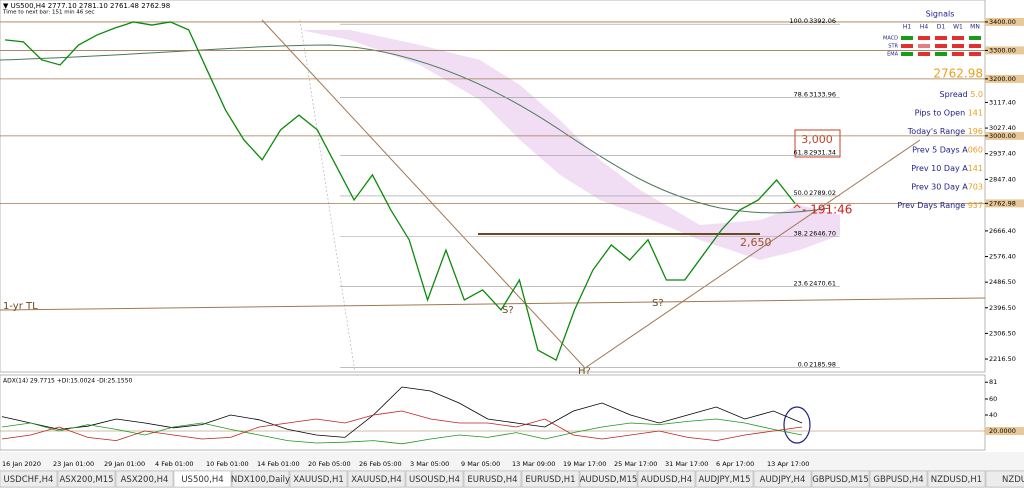 This screenshot has width=1024, height=492. What do you see at coordinates (635, 464) in the screenshot?
I see `date-label: 25 Mar 17:00` at bounding box center [635, 464].